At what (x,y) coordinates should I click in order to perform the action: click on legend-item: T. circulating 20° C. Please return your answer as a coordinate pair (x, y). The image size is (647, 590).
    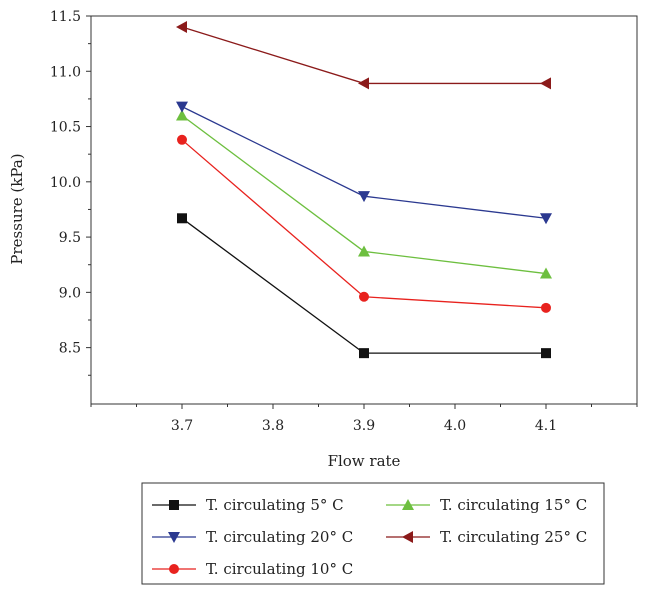
    Looking at the image, I should click on (252, 537).